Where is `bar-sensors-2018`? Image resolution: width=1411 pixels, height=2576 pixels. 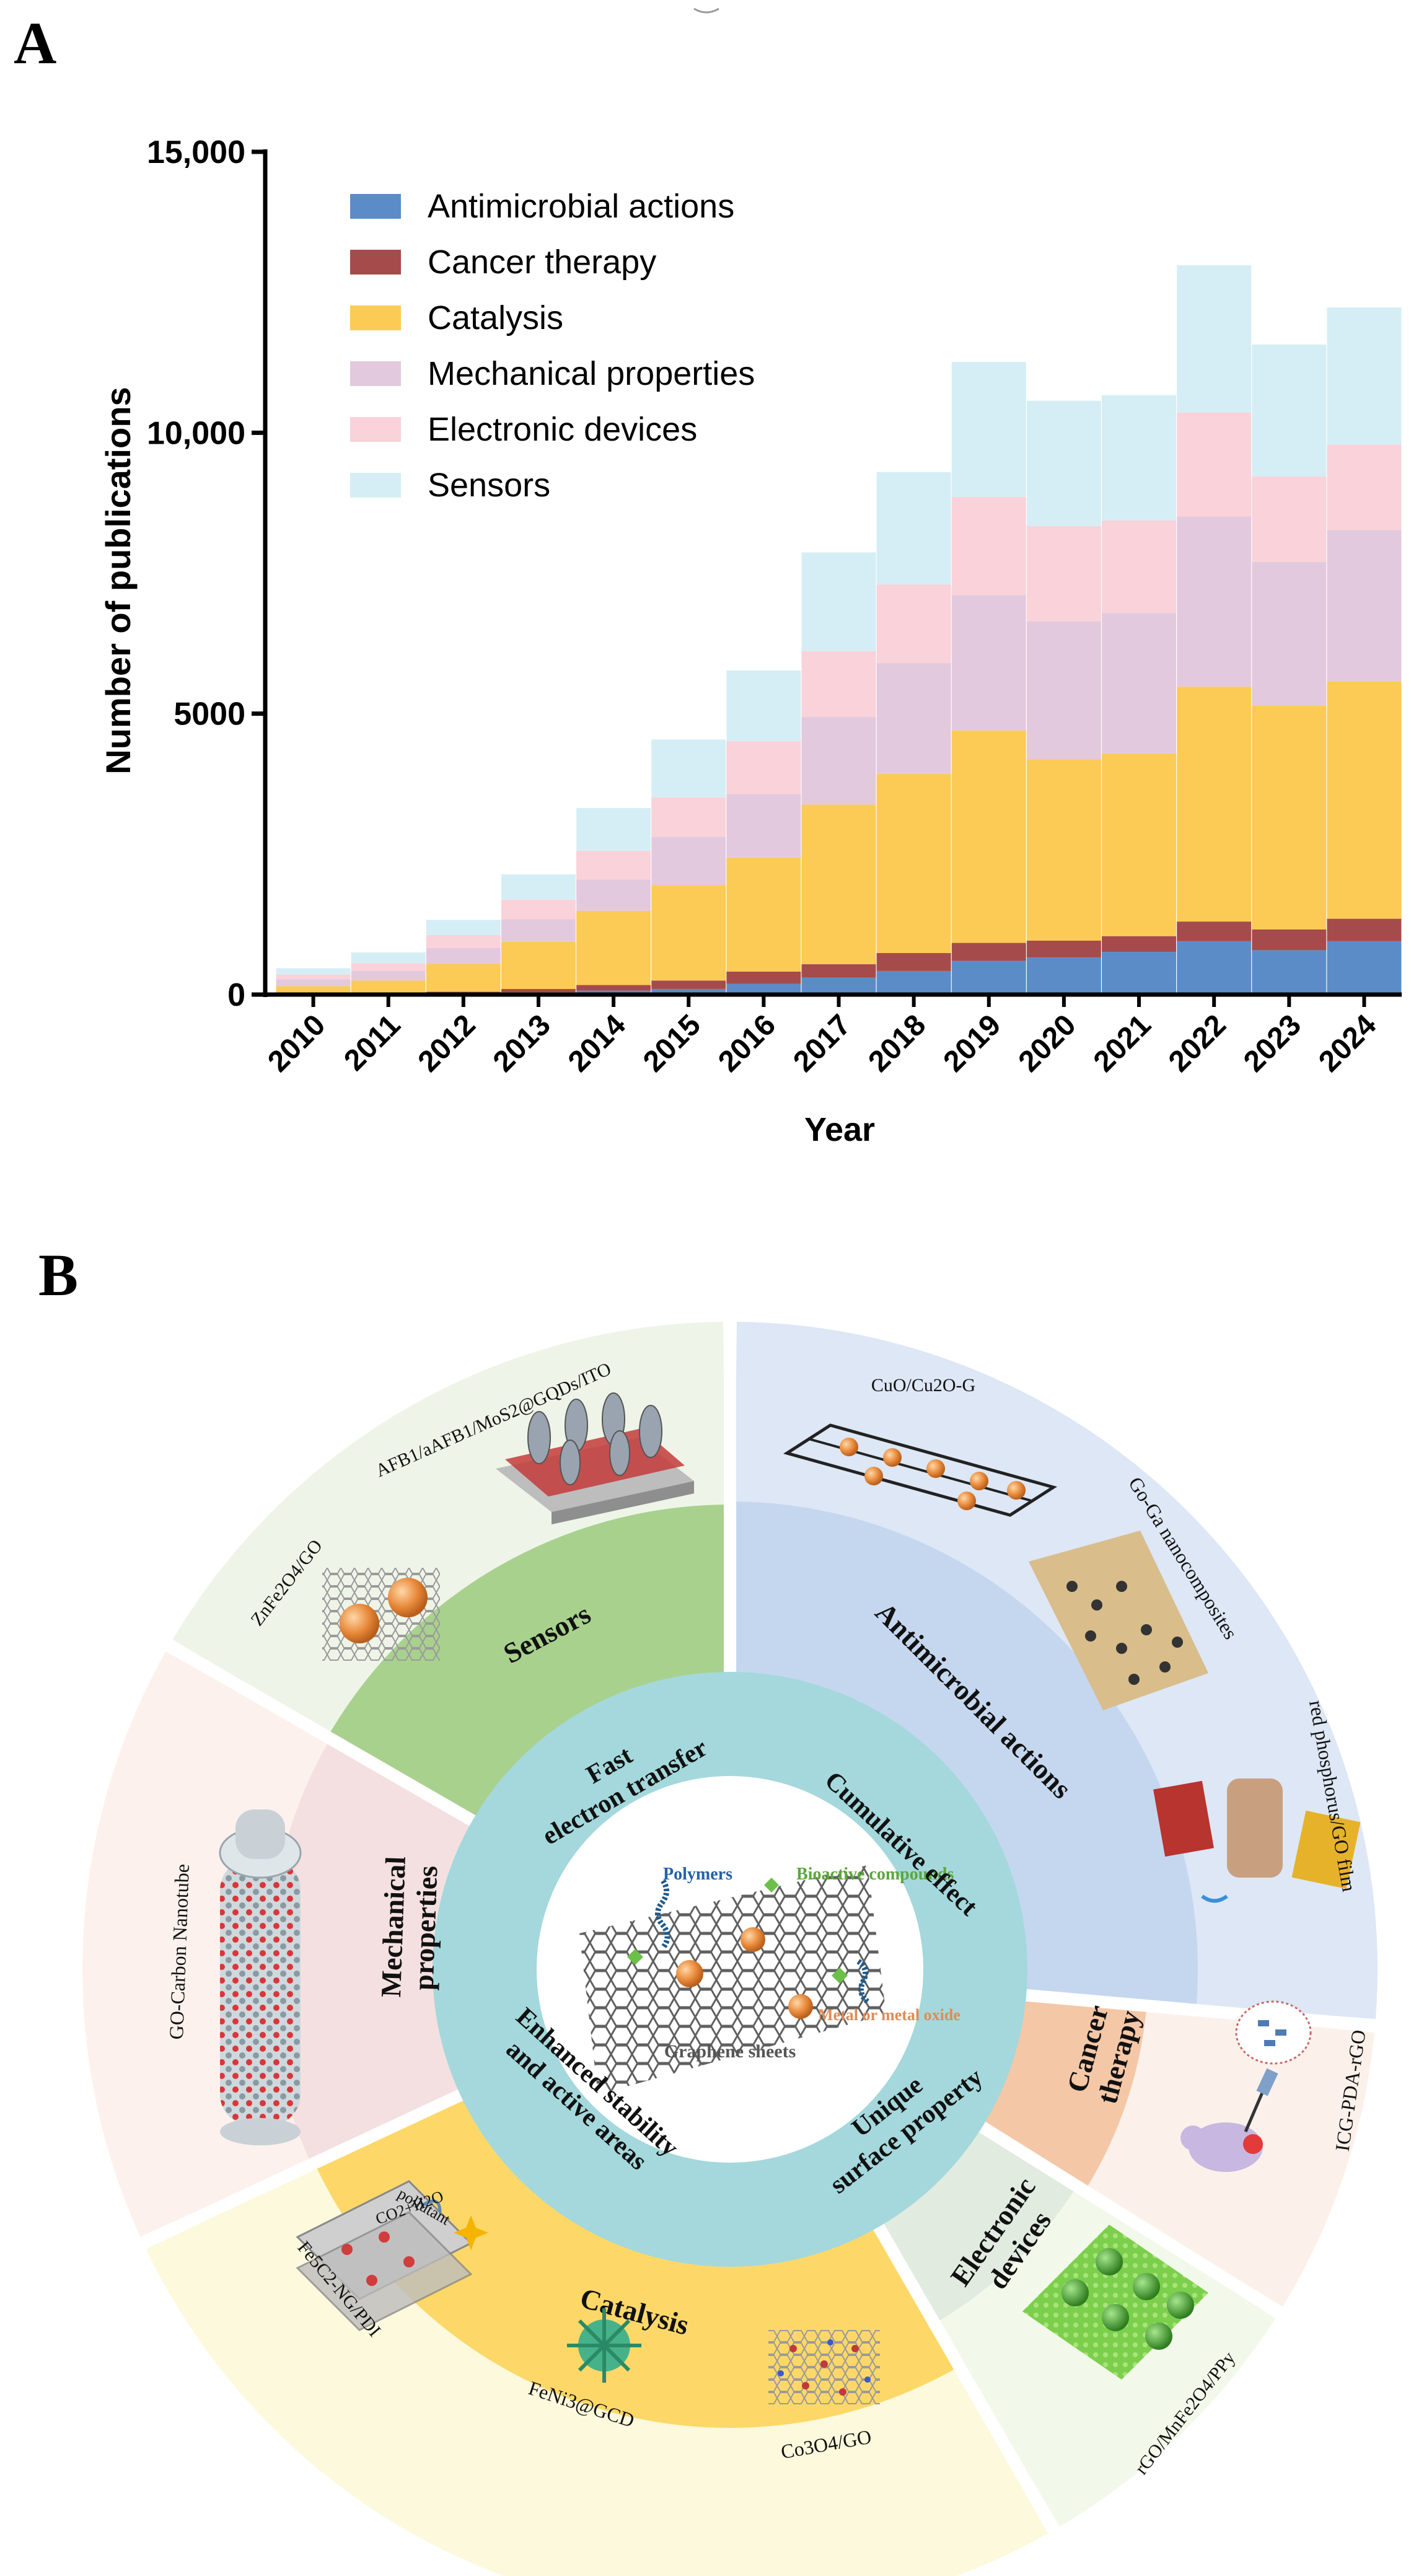
bar-sensors-2018 is located at coordinates (914, 529).